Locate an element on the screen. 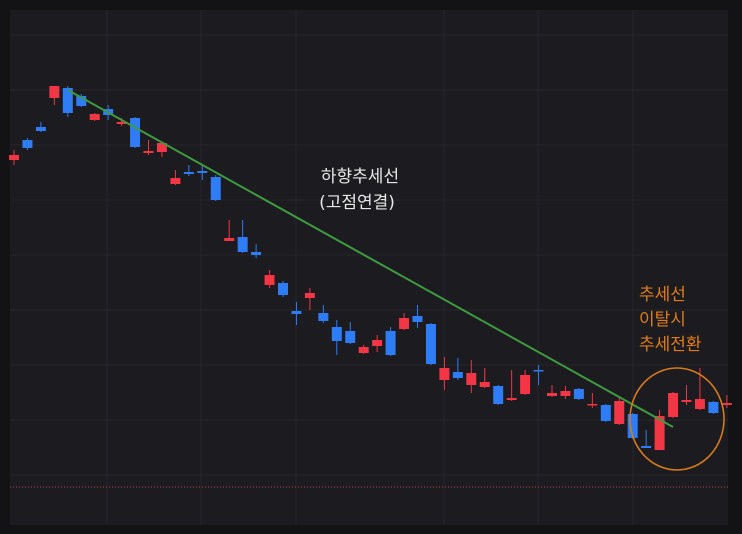 Image resolution: width=742 pixels, height=534 pixels. annotation: 하향추세선 is located at coordinates (360, 177).